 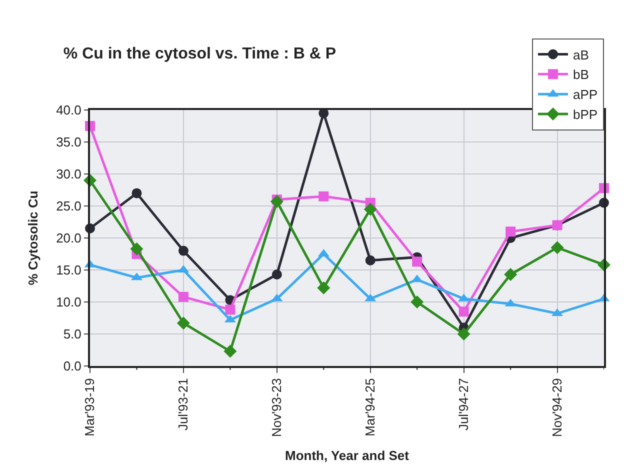 What do you see at coordinates (585, 94) in the screenshot?
I see `legend-label: aPP` at bounding box center [585, 94].